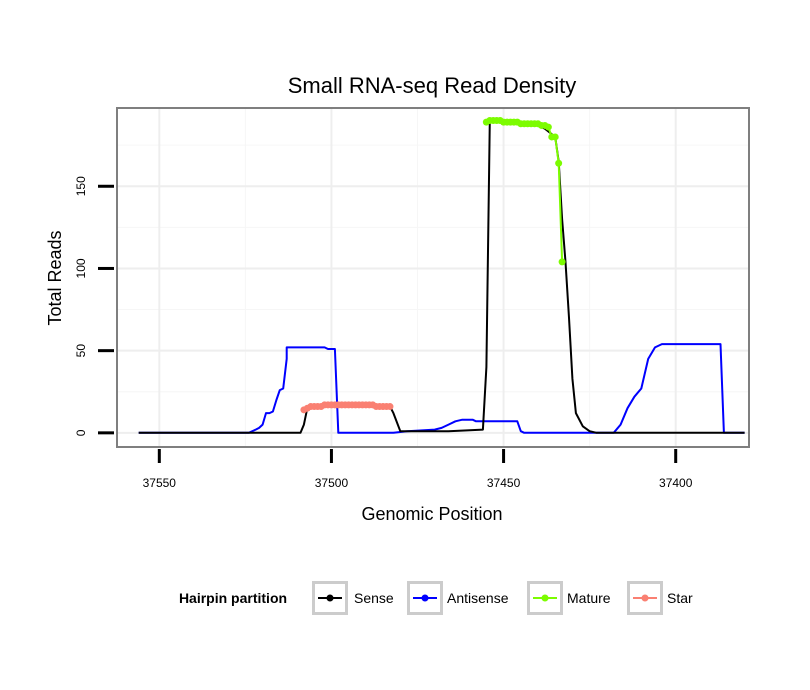 Image resolution: width=810 pixels, height=690 pixels. I want to click on x-tick-label: 37450, so click(504, 483).